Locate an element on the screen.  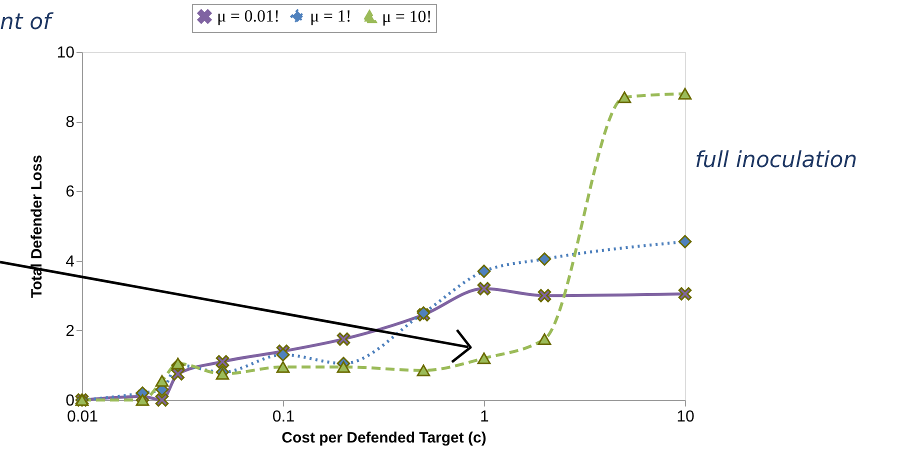
y-tick-label: 8 is located at coordinates (70, 123).